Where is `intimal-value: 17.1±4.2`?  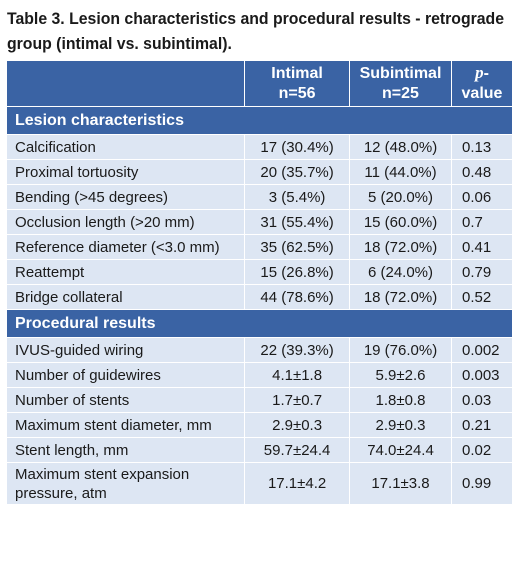
intimal-value: 17.1±4.2 is located at coordinates (297, 483).